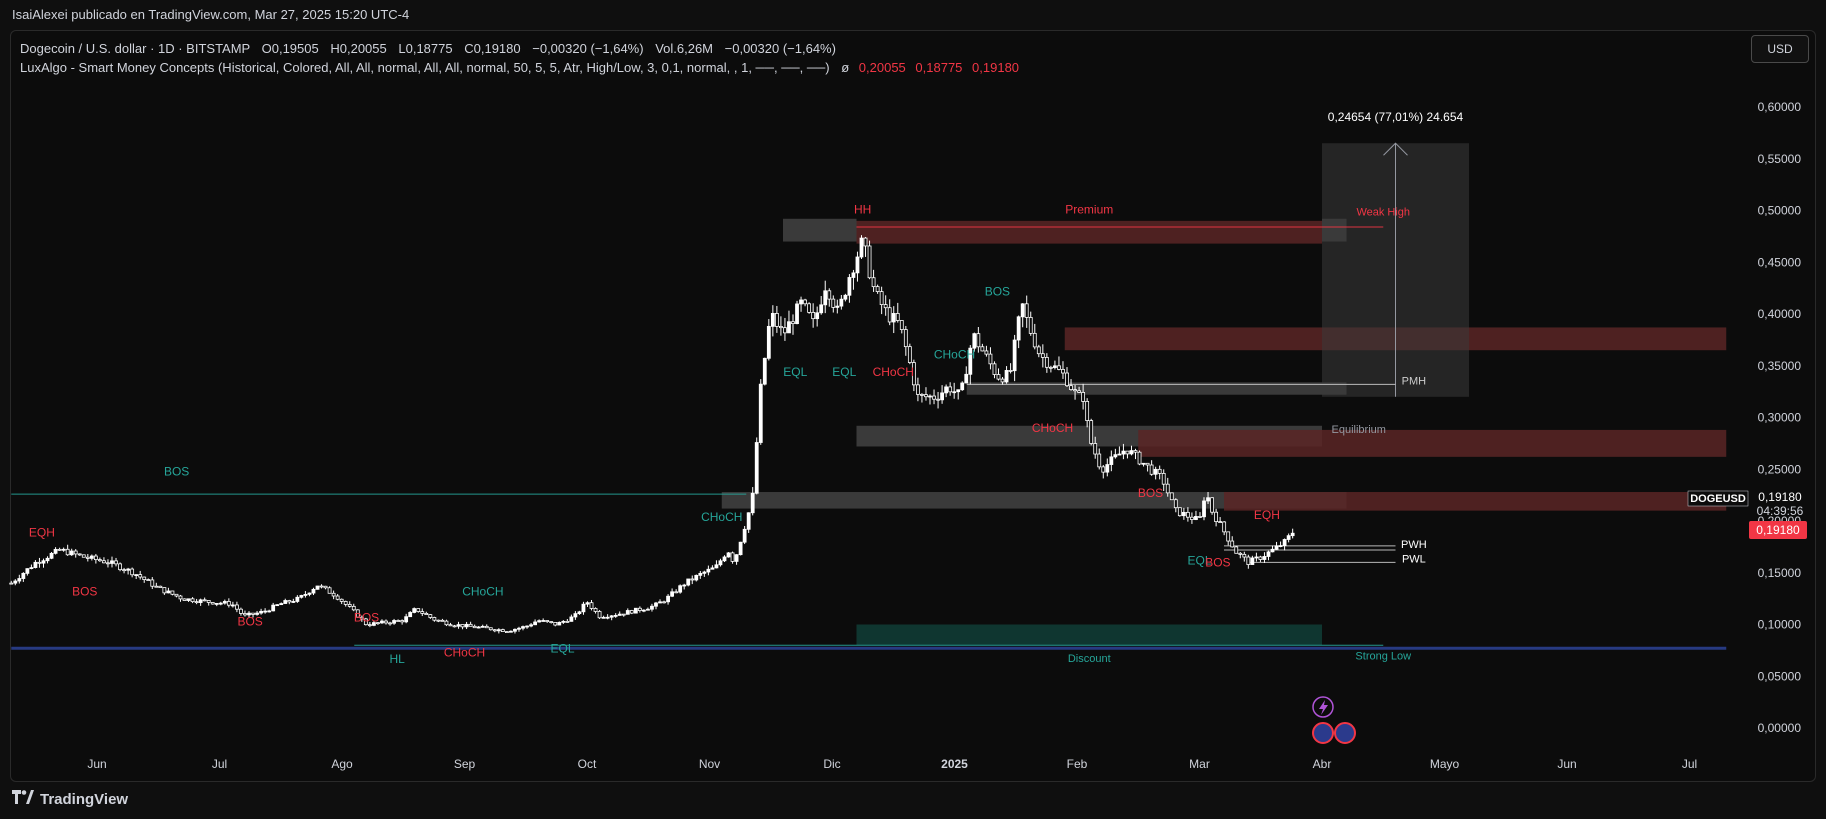 The width and height of the screenshot is (1826, 819). Describe the element at coordinates (70, 800) in the screenshot. I see `tradingview-brand: TradingView` at that location.